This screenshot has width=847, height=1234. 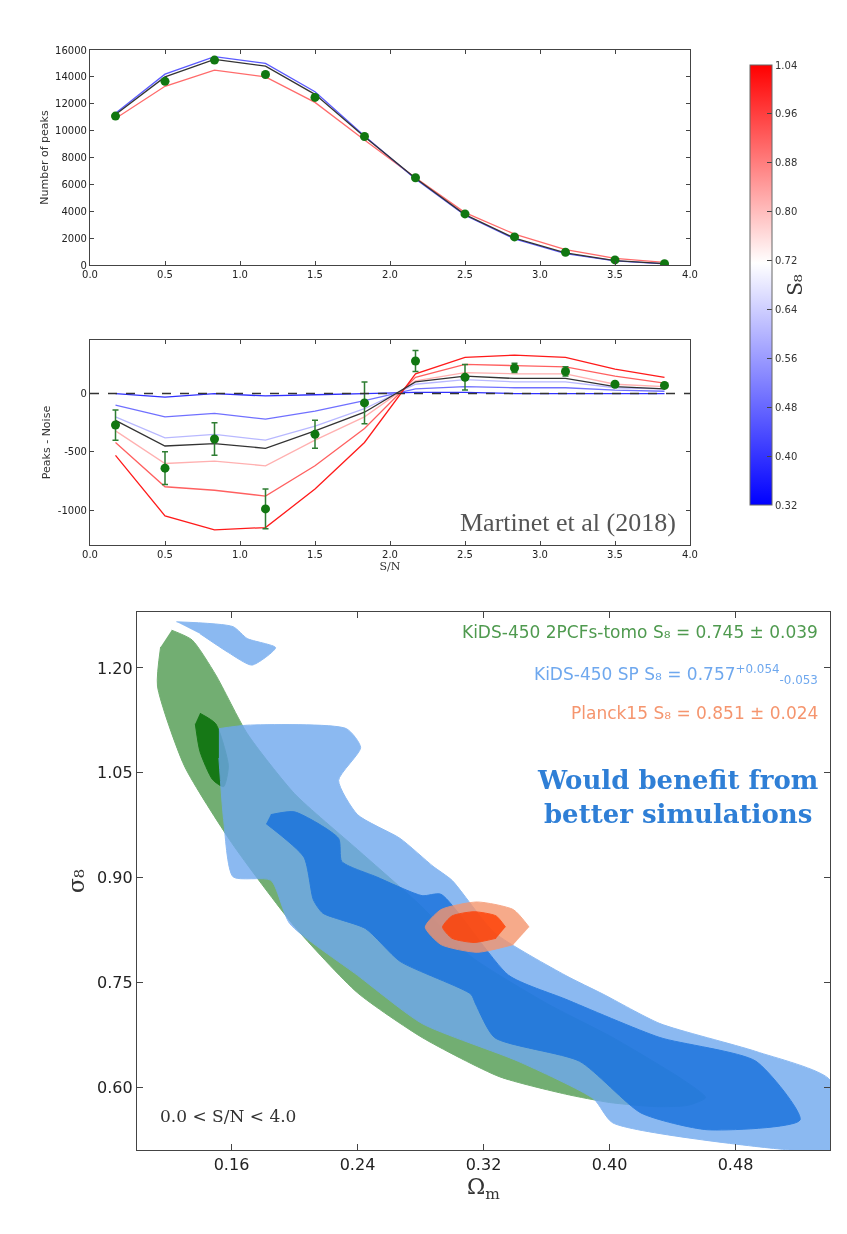 What do you see at coordinates (71, 50) in the screenshot?
I see `y-tick-label: 16000` at bounding box center [71, 50].